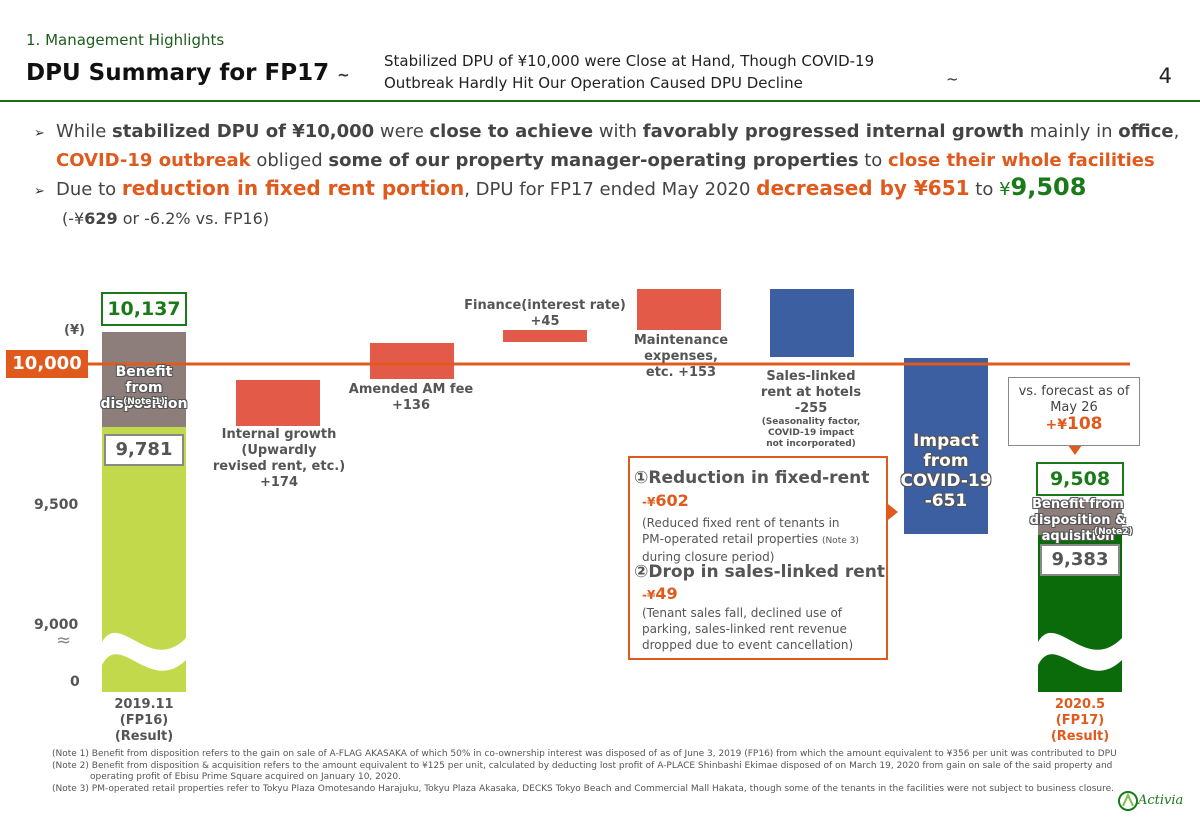 The image size is (1200, 831). I want to click on fp16-benefit-label: Benefit from disposition, so click(144, 388).